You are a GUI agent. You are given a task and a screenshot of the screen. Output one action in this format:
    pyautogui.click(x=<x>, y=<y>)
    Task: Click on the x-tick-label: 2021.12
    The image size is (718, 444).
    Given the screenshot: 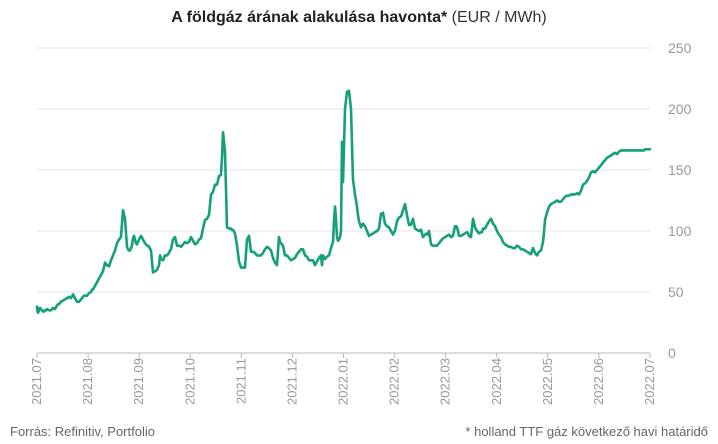 What is the action you would take?
    pyautogui.click(x=291, y=381)
    